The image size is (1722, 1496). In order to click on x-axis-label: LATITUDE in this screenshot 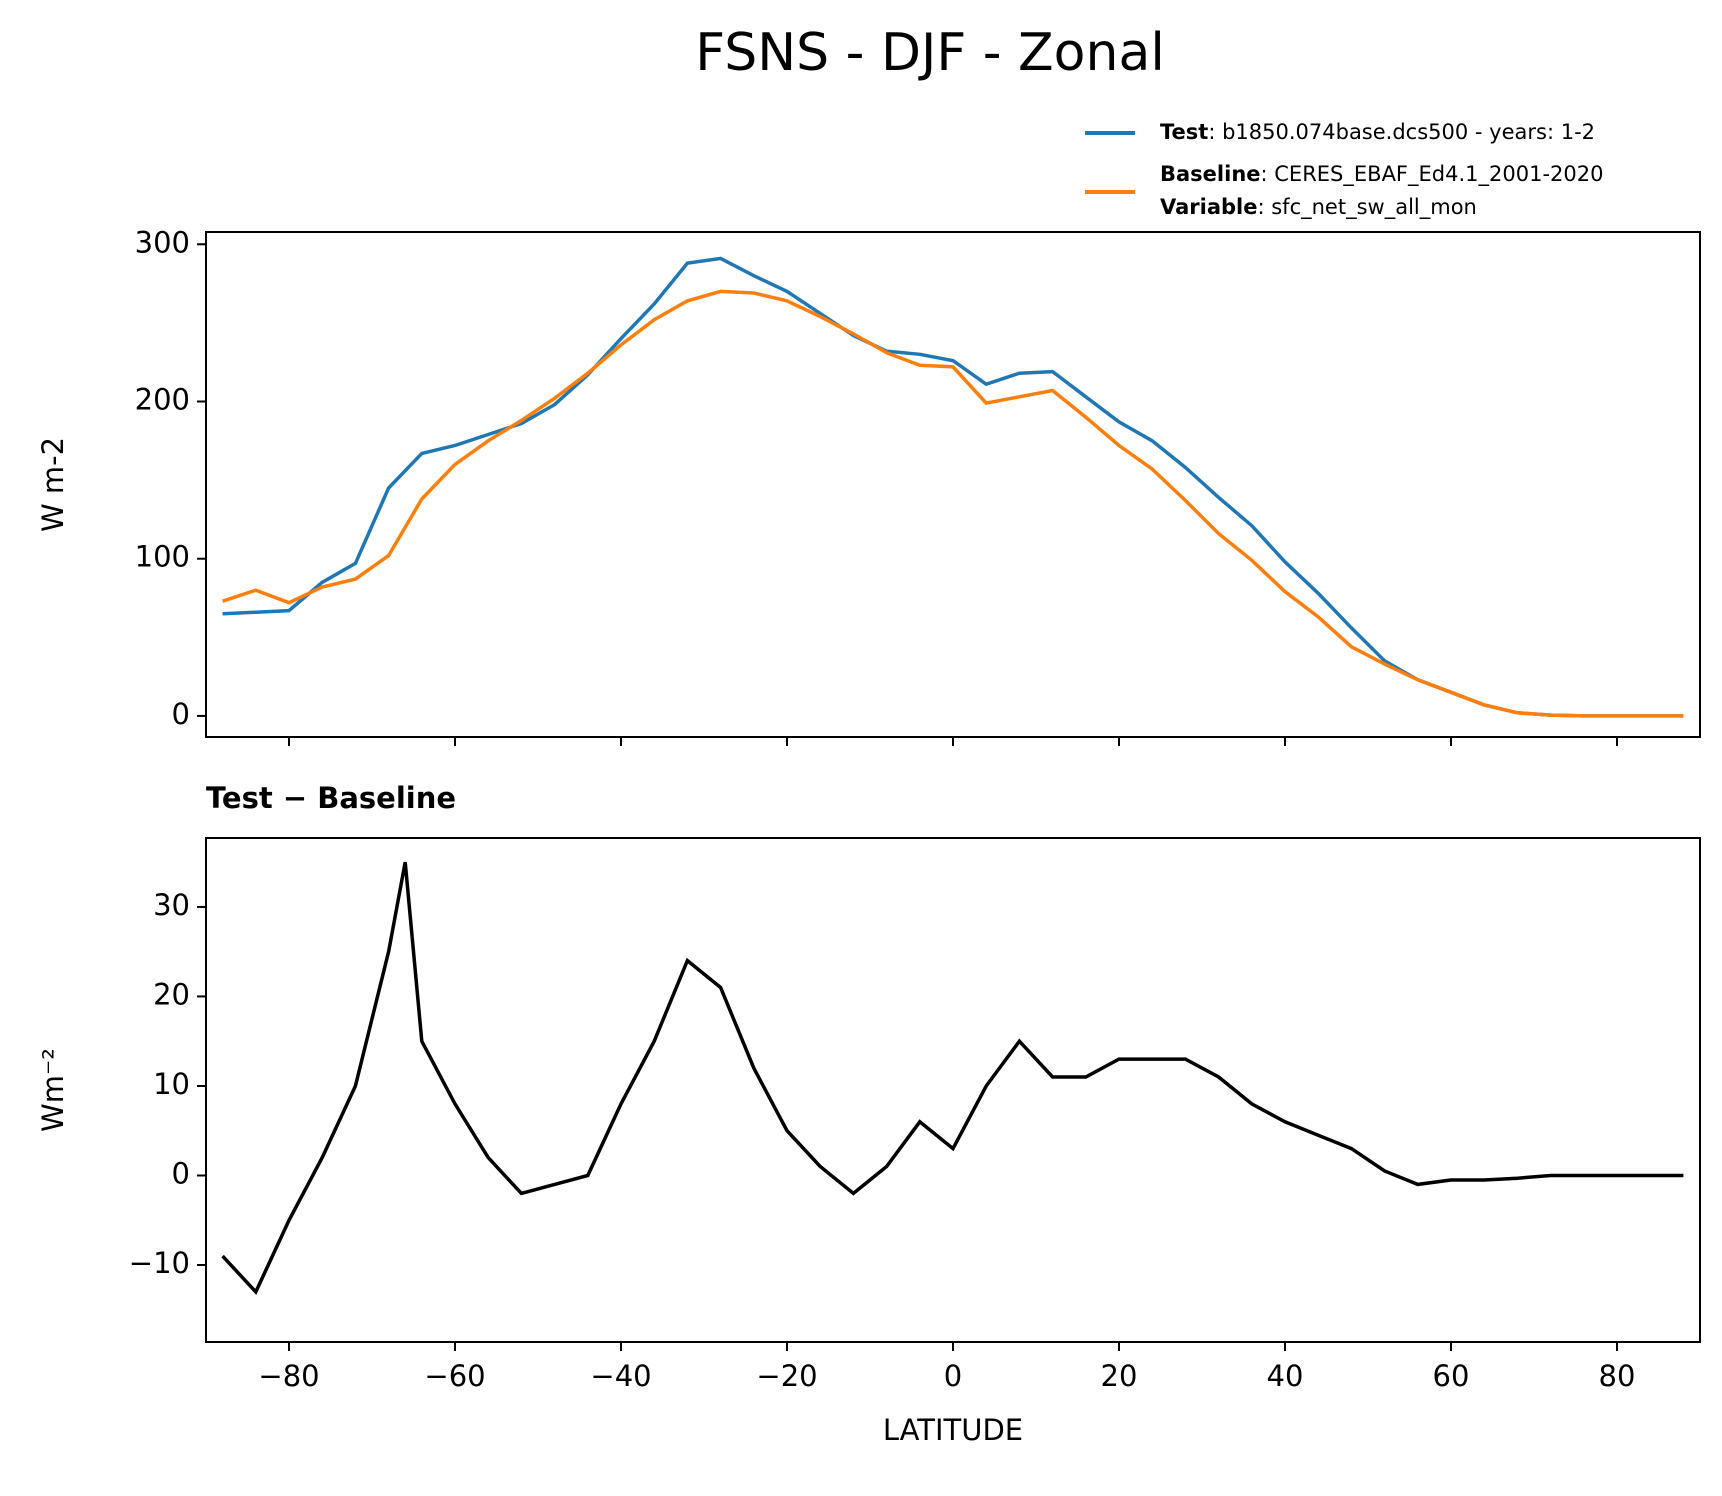, I will do `click(953, 1430)`.